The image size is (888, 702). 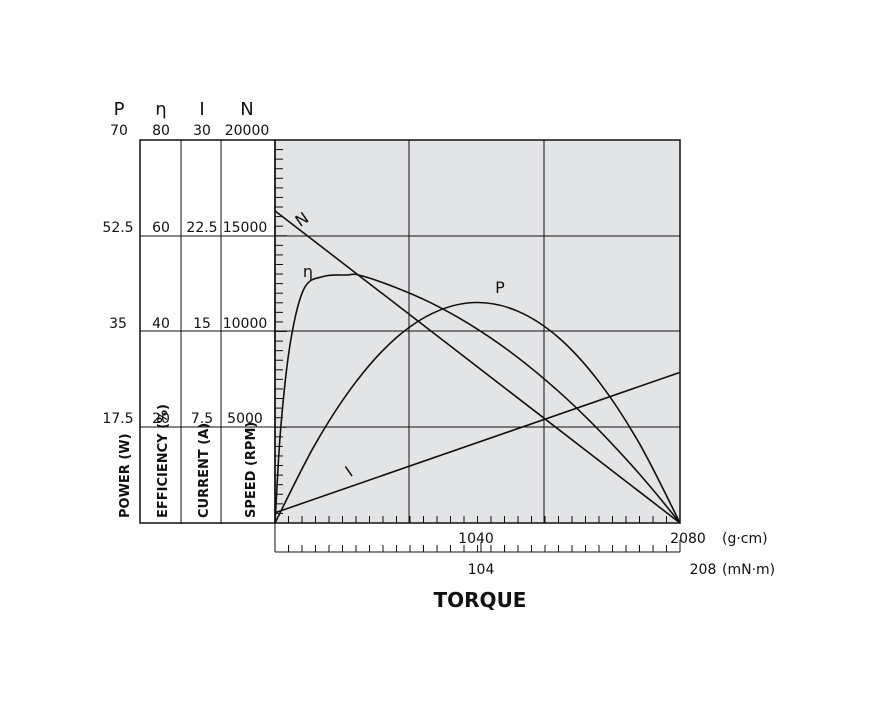 I want to click on series-line-P, so click(x=477, y=412).